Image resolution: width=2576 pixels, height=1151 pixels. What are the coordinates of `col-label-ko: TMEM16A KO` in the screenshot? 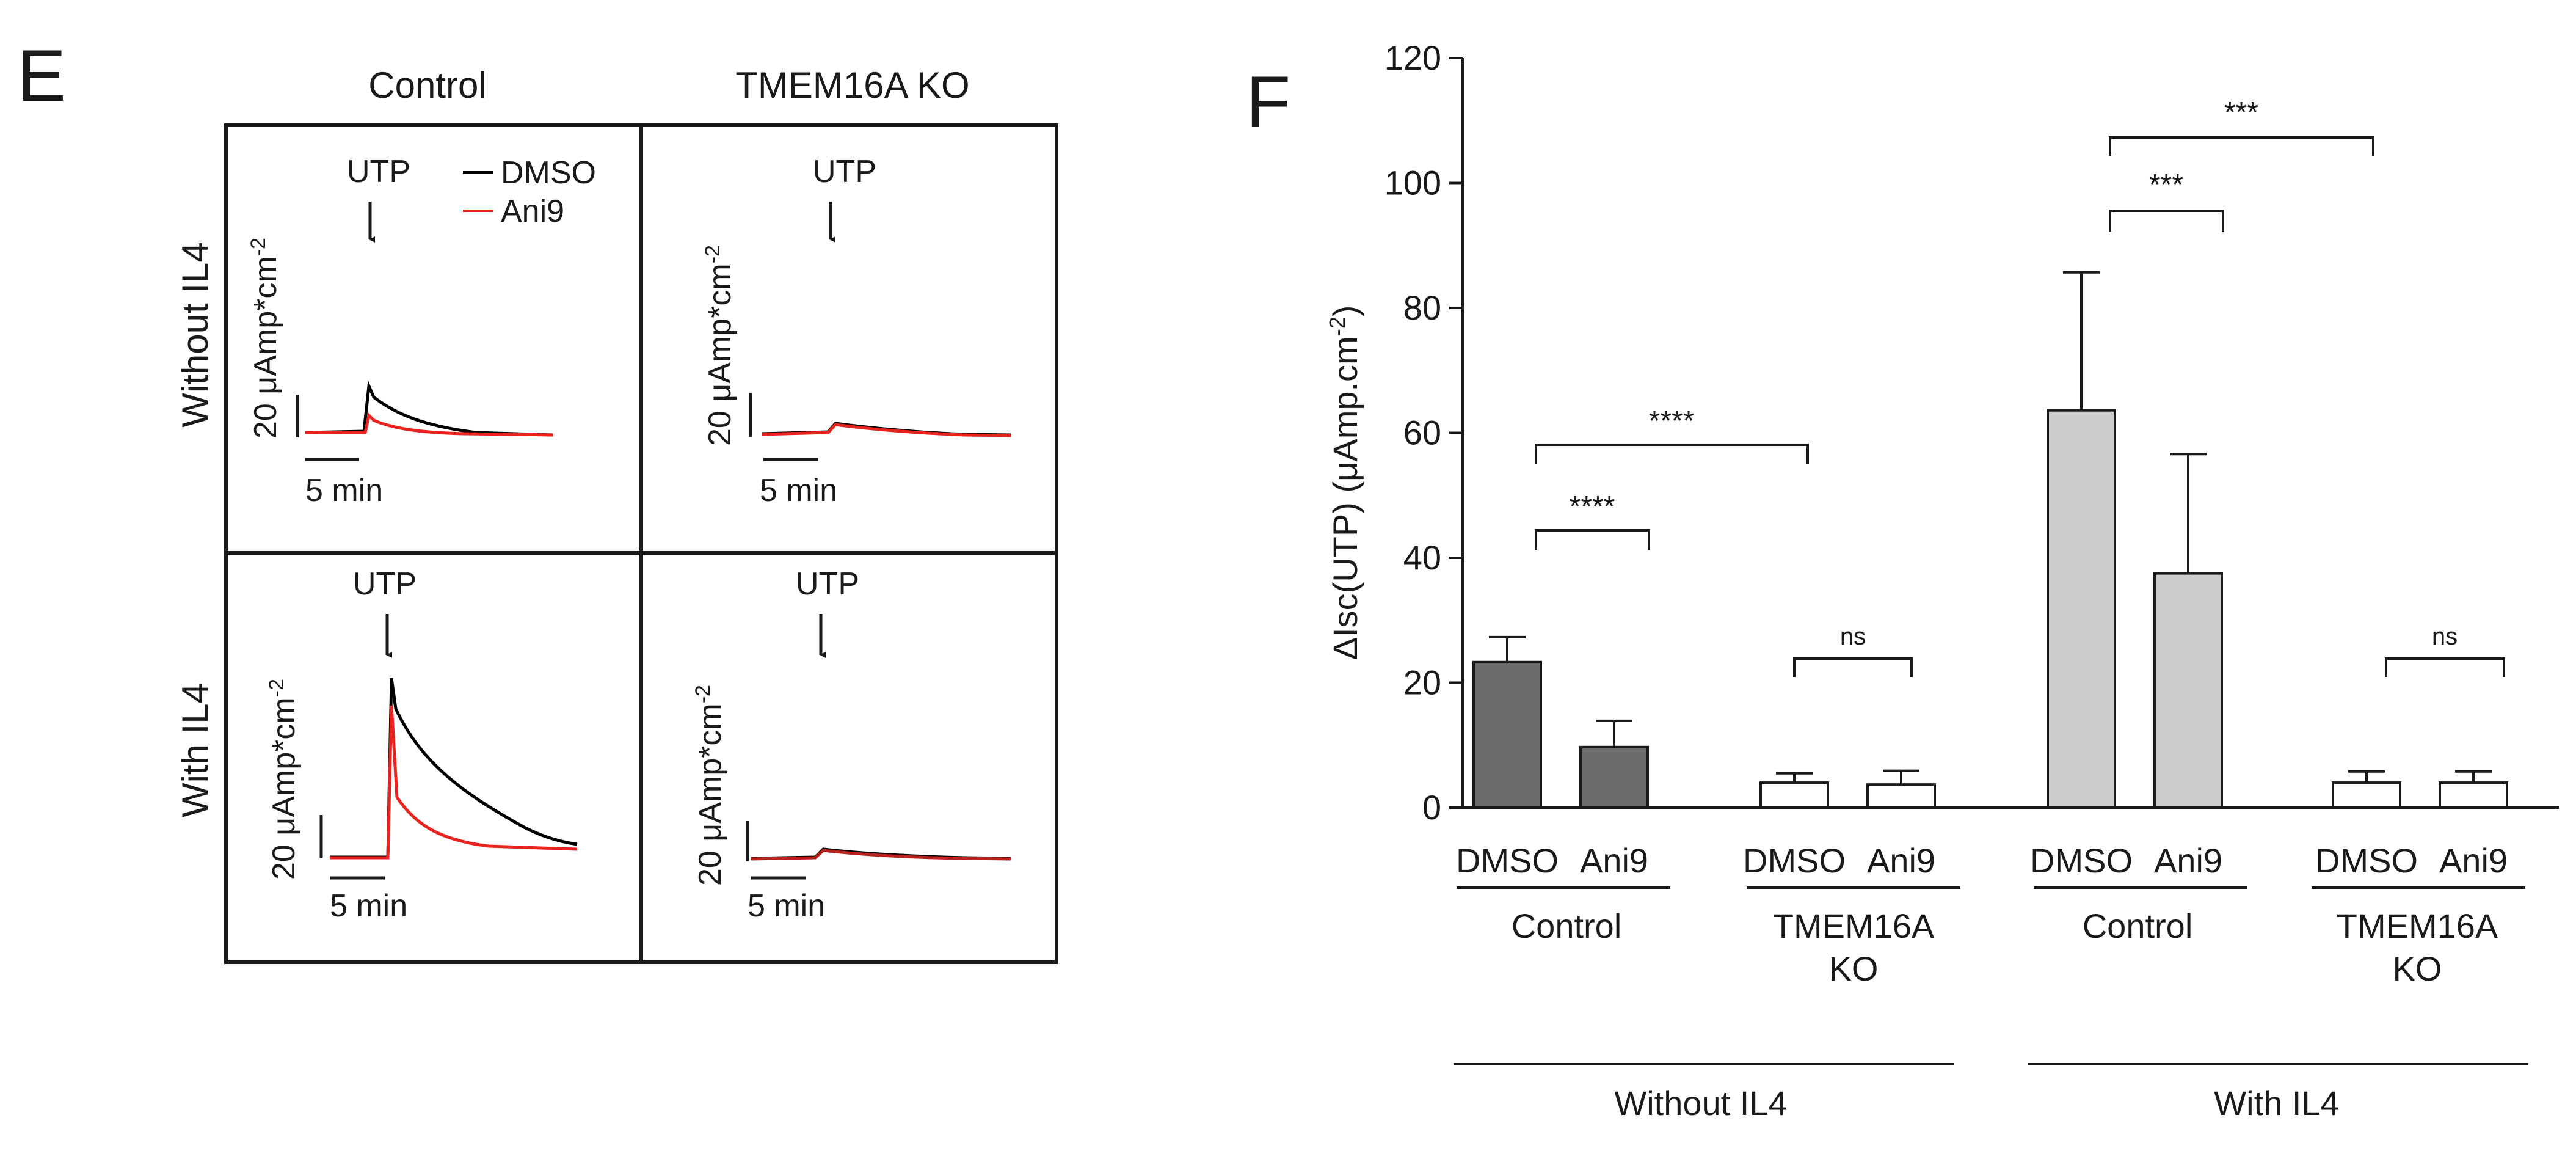 It's located at (852, 85).